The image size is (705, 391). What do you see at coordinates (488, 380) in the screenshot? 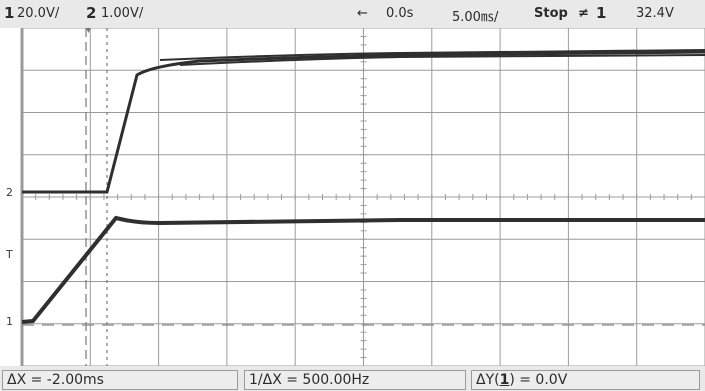
I see `delta-y-prefix: ΔY(` at bounding box center [488, 380].